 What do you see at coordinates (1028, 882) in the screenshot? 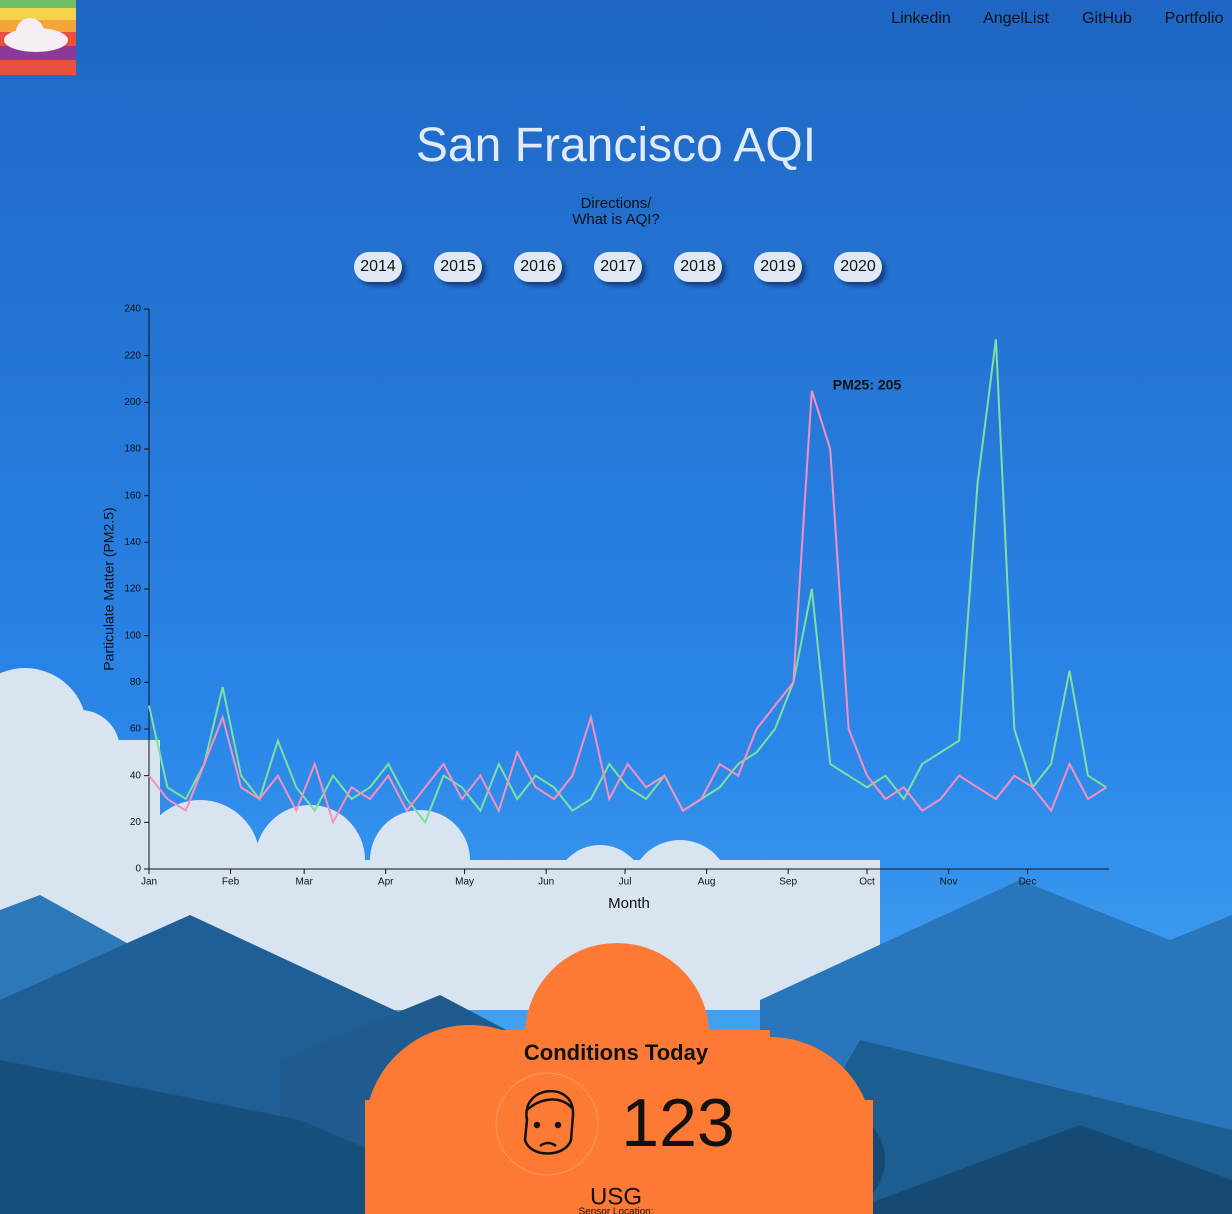
I see `x-tick-label: Dec` at bounding box center [1028, 882].